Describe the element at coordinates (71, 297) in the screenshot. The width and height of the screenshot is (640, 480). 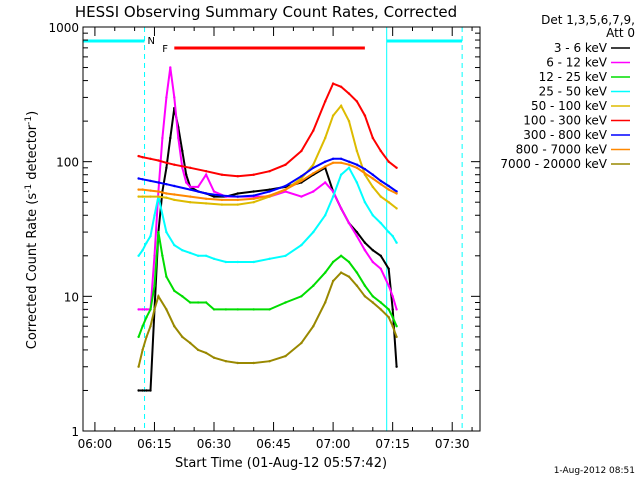
I see `y-tick-label-1: 10` at that location.